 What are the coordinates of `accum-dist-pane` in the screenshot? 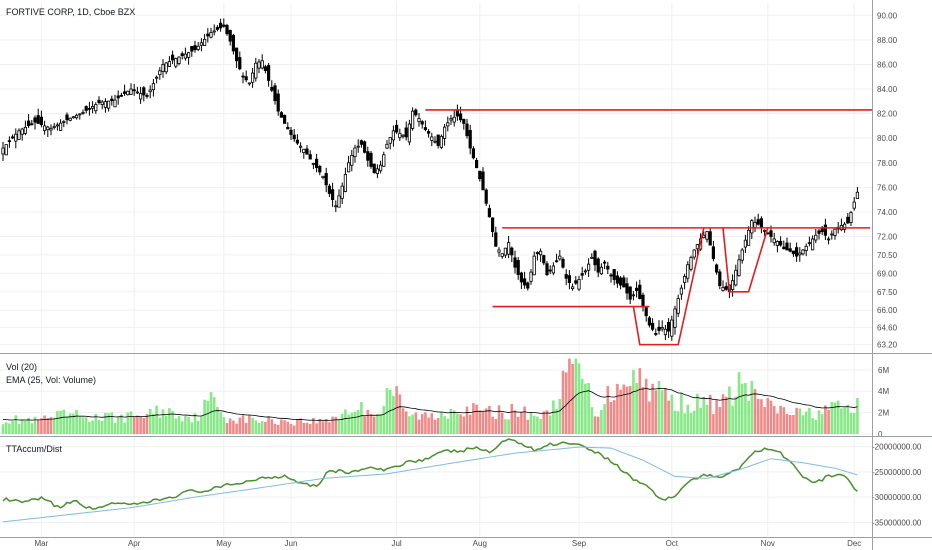 It's located at (430, 480).